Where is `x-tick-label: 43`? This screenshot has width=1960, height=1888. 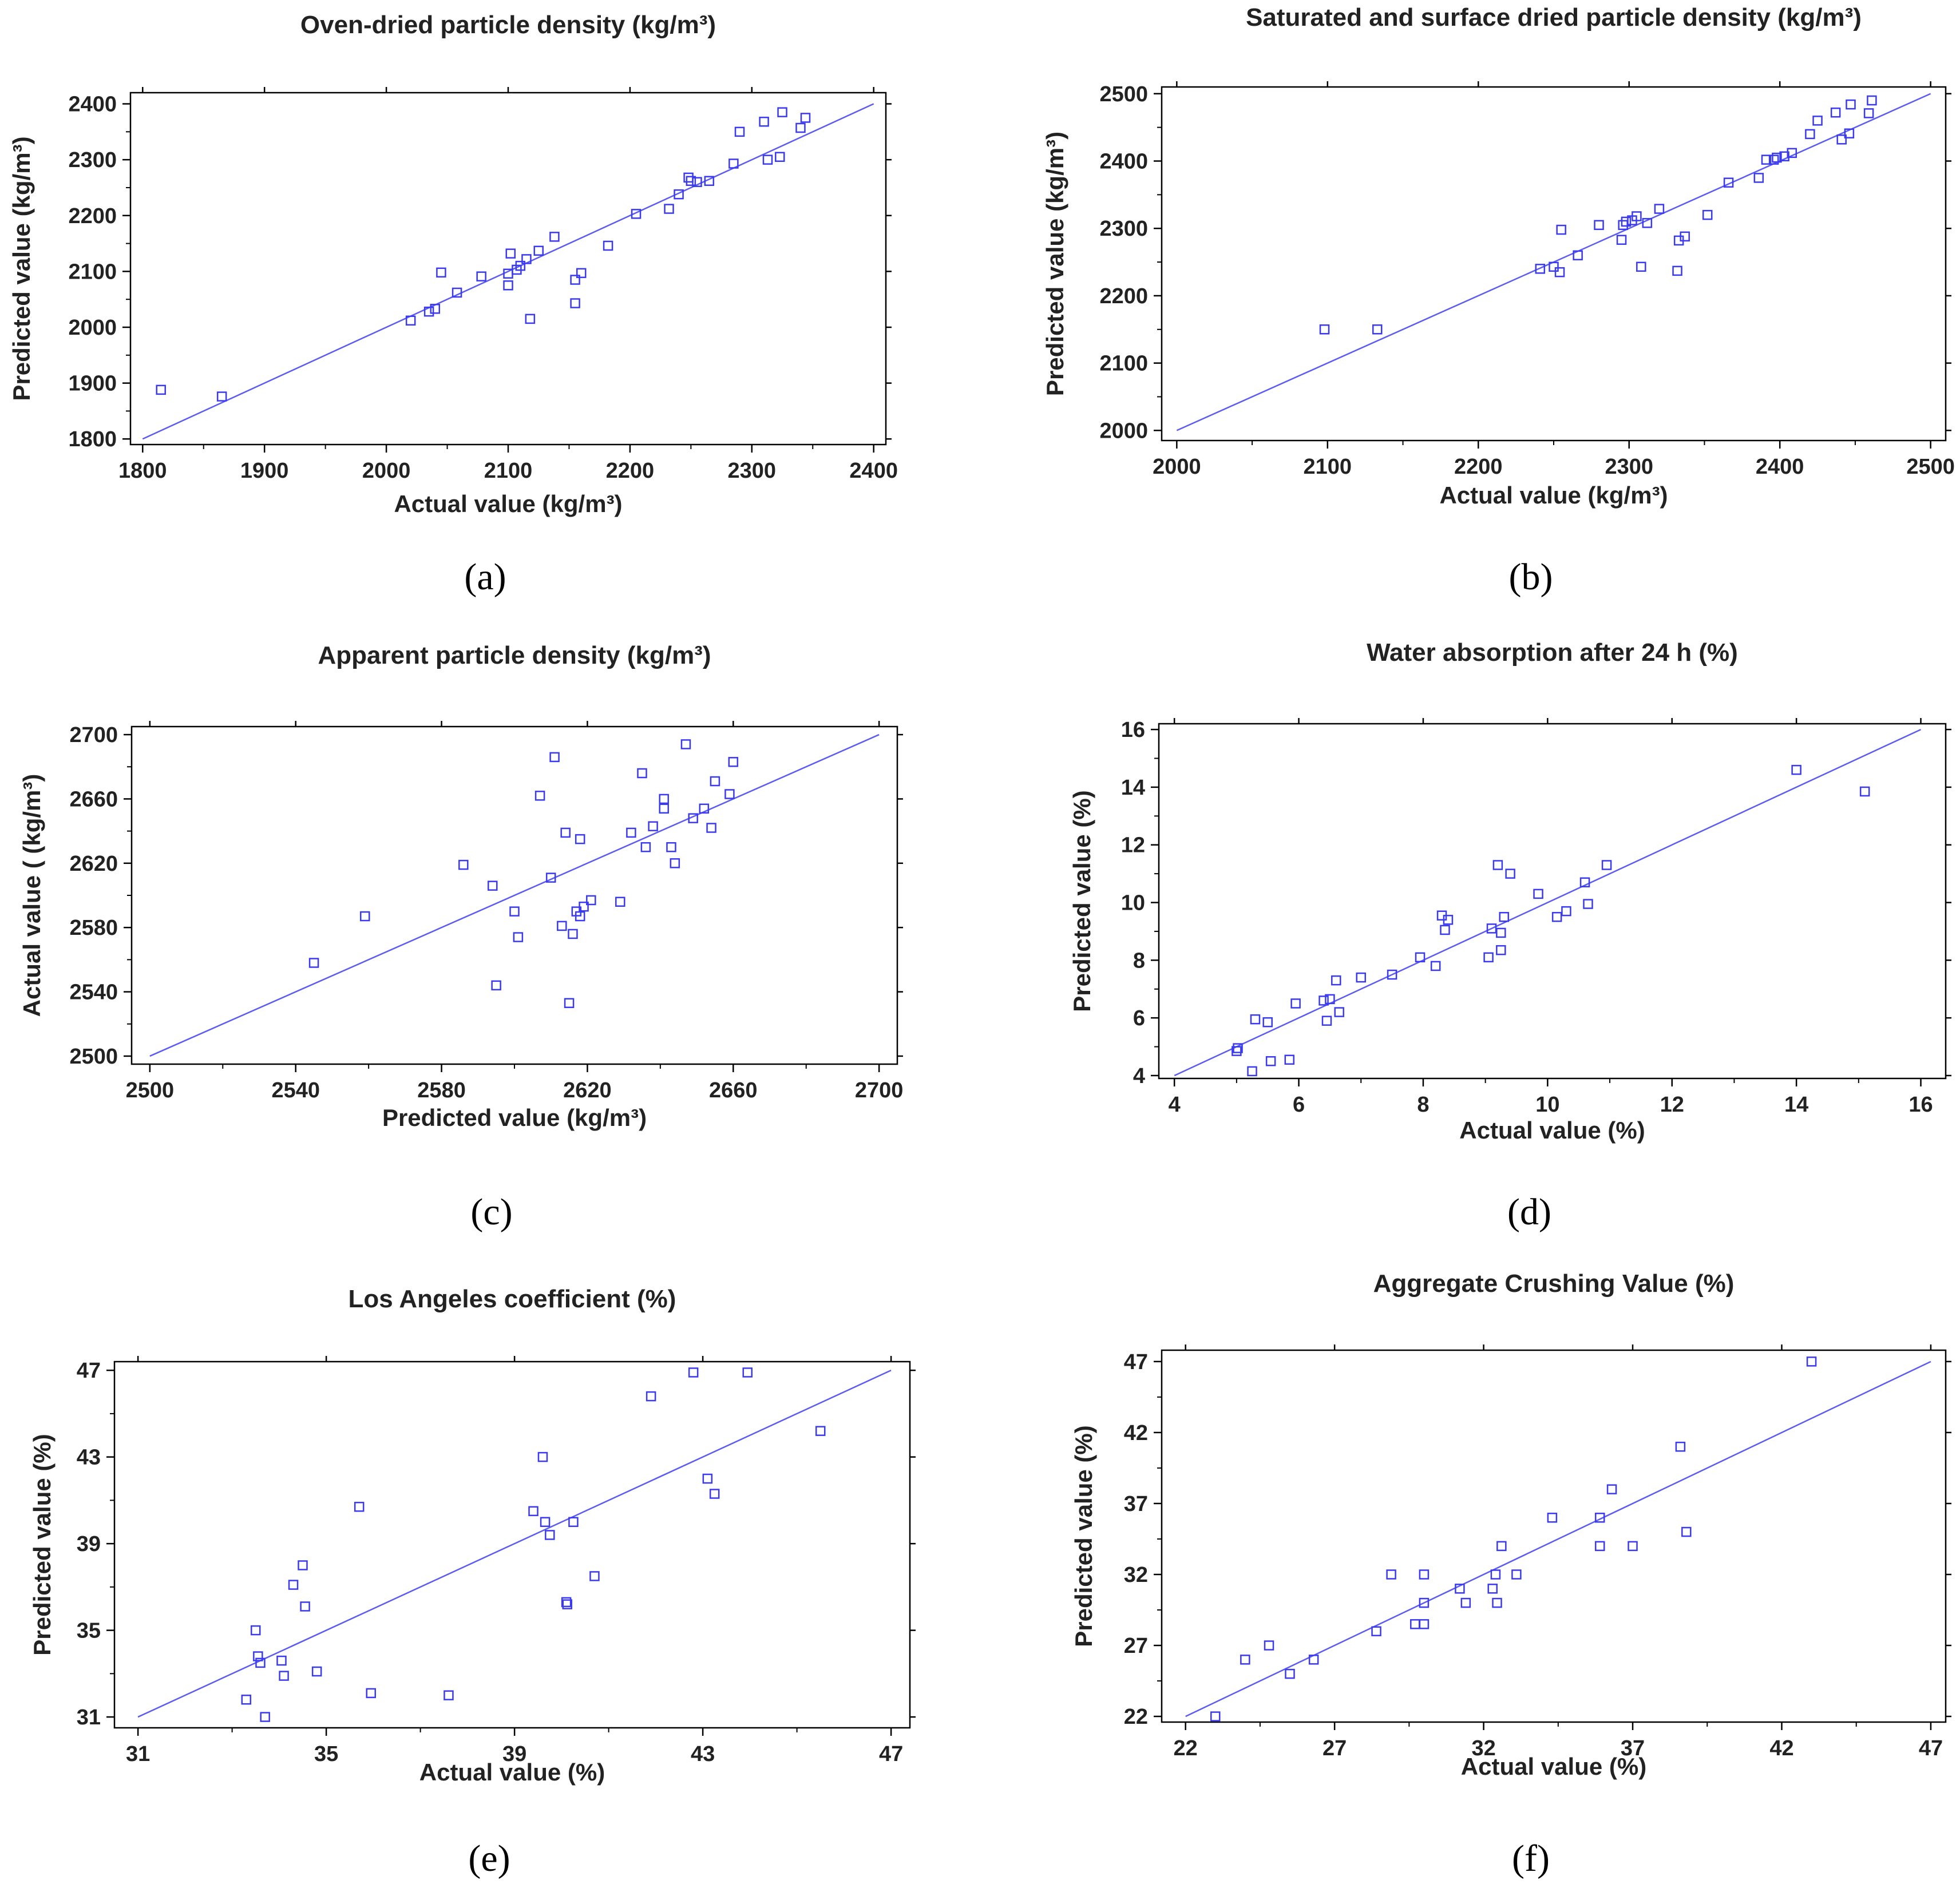
x-tick-label: 43 is located at coordinates (703, 1754).